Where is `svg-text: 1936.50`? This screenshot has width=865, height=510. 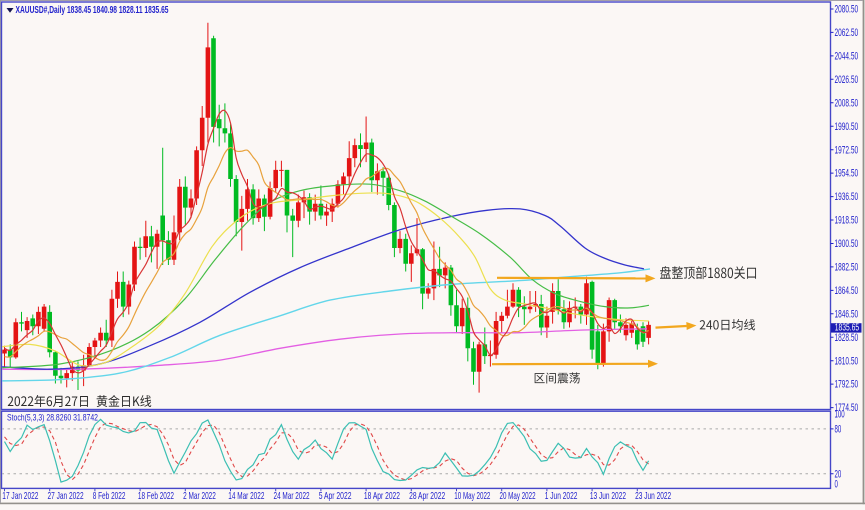 svg-text: 1936.50 is located at coordinates (847, 197).